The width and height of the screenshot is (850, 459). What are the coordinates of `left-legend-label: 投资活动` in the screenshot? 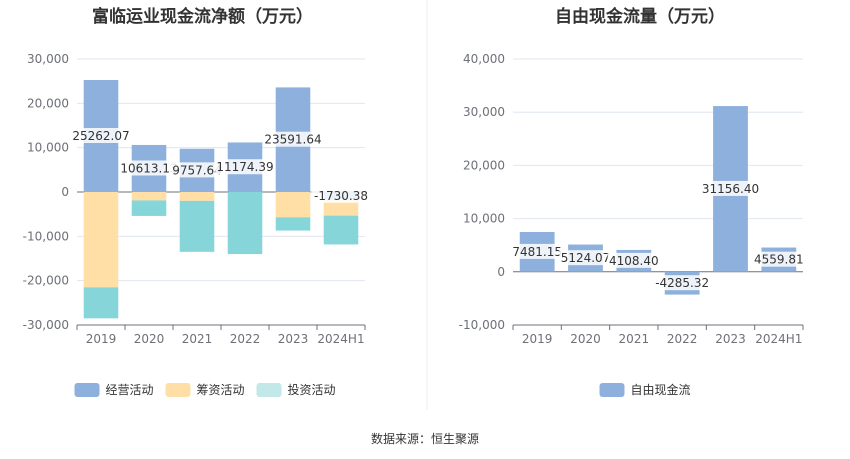 It's located at (312, 389).